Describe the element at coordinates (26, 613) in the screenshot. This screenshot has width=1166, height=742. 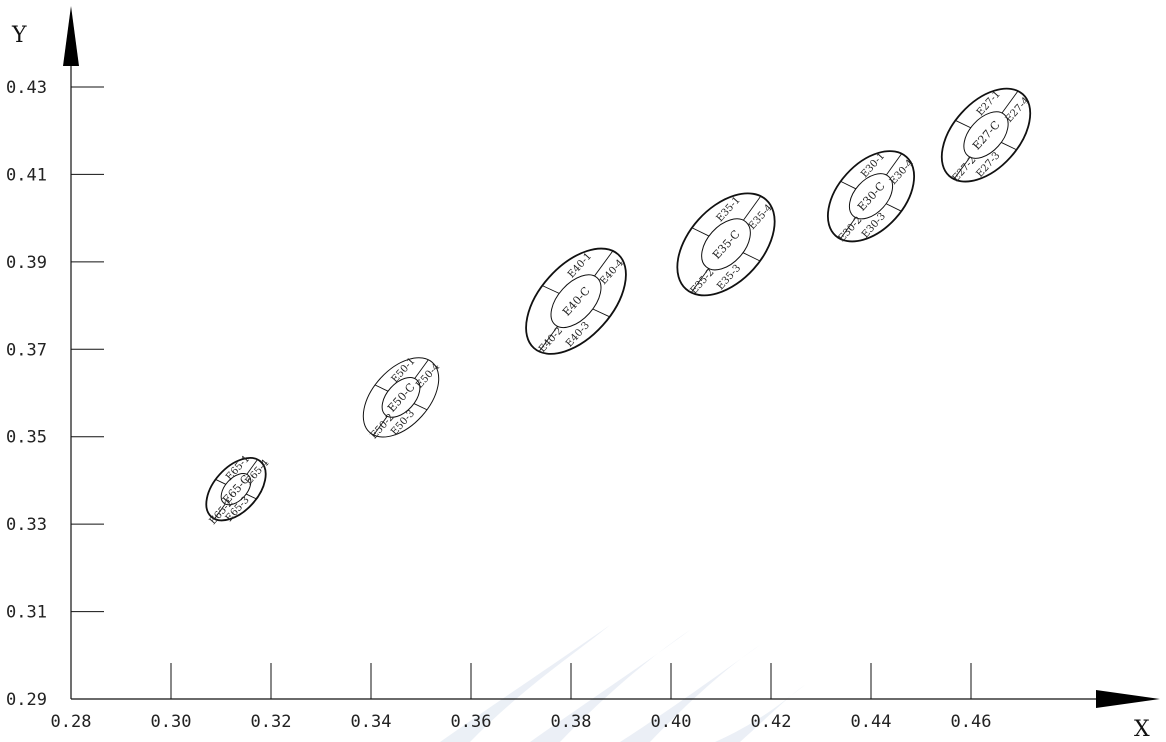
I see `y-tick-label: 0.31` at that location.